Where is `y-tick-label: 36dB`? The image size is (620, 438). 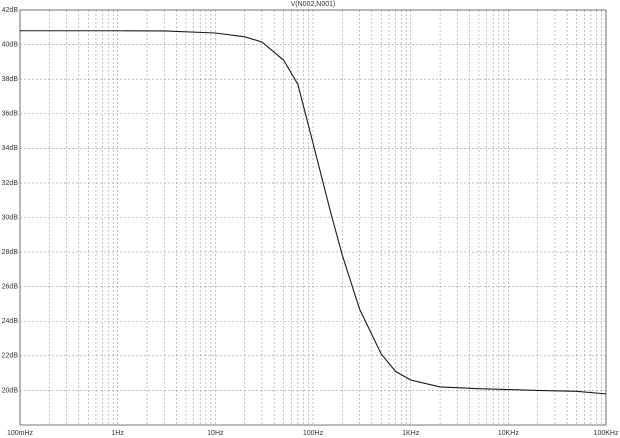
y-tick-label: 36dB is located at coordinates (10, 114).